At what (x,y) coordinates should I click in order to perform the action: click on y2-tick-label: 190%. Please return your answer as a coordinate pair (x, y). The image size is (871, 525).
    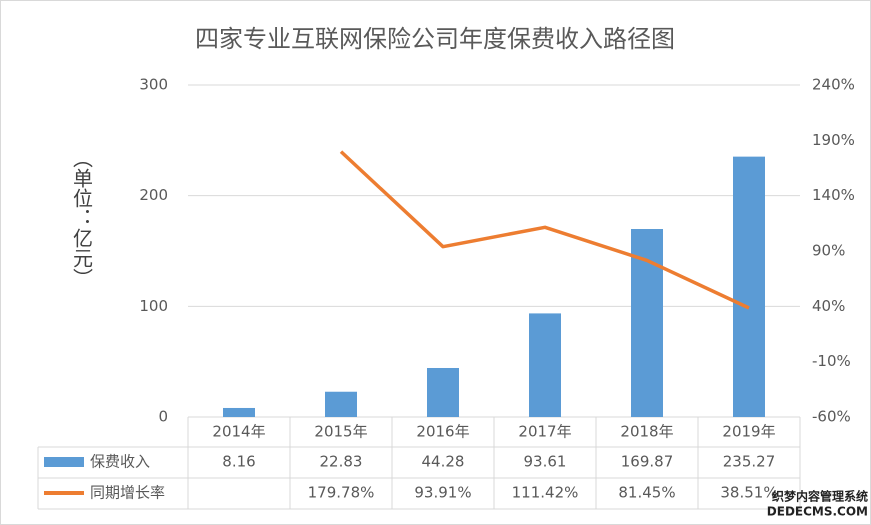
    Looking at the image, I should click on (833, 140).